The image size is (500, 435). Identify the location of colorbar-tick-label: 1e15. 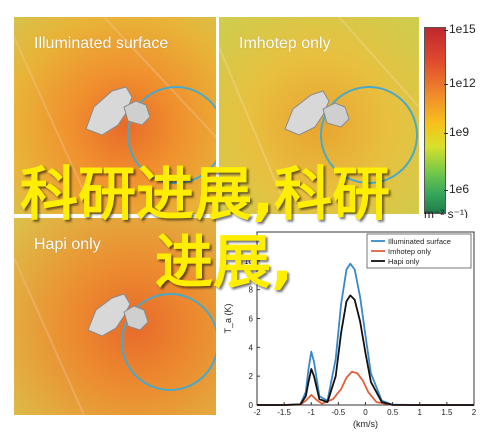
(462, 29).